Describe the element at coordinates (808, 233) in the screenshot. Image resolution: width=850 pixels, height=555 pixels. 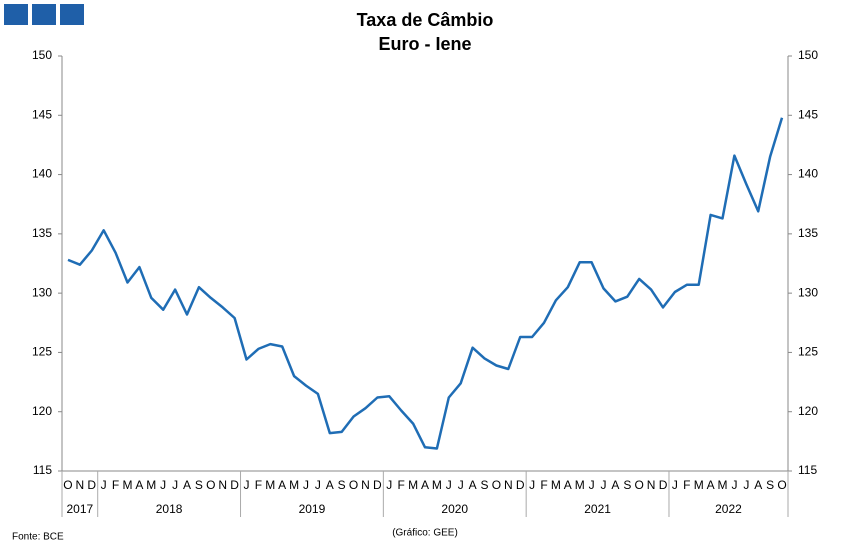
I see `y2-tick-label: 135` at that location.